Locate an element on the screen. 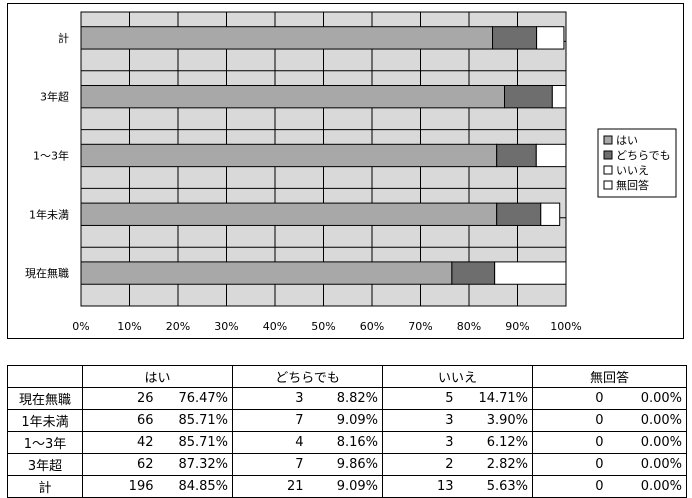  percent-cell: 6.12% is located at coordinates (495, 442).